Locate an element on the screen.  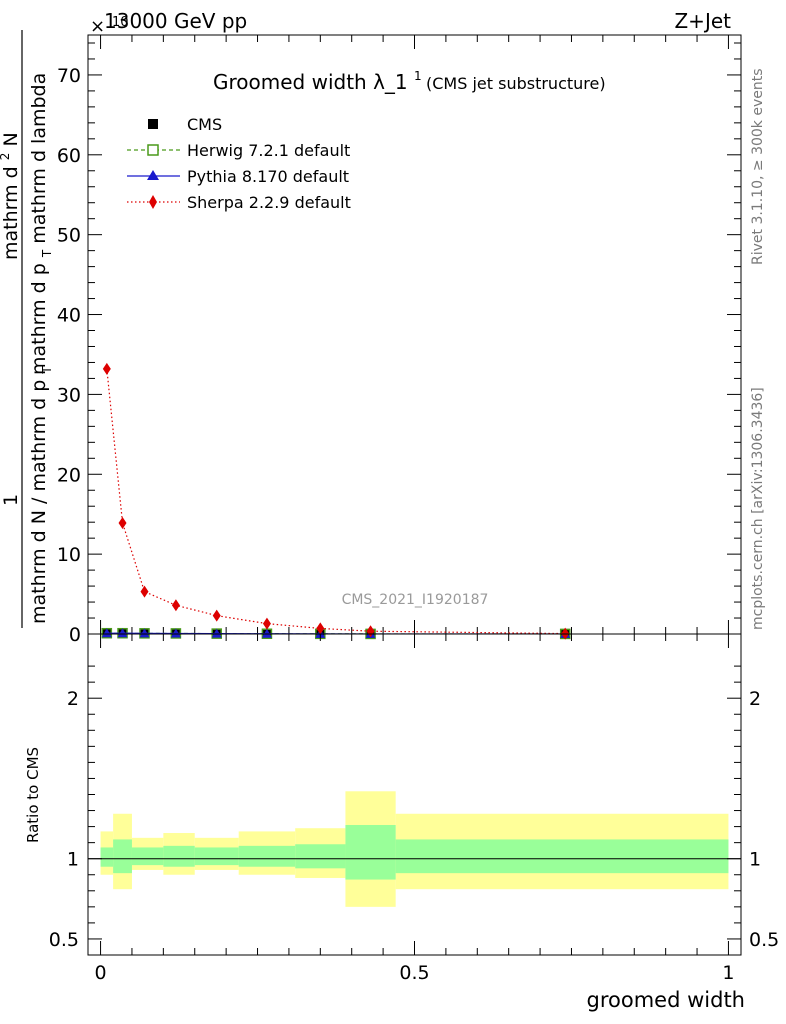
ylabel-denominator-main: mathrm d N / mathrm d p is located at coordinates (39, 502).